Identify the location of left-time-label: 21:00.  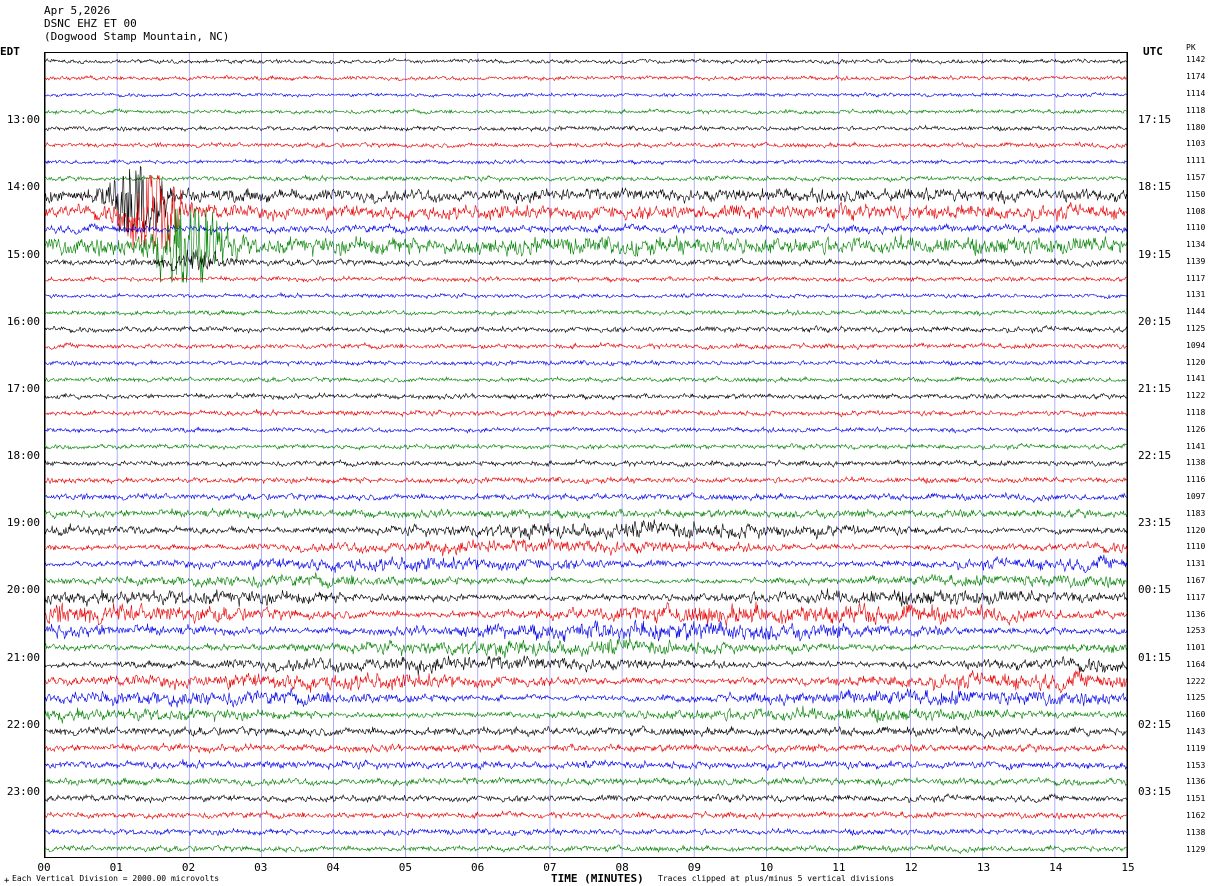
(23, 657).